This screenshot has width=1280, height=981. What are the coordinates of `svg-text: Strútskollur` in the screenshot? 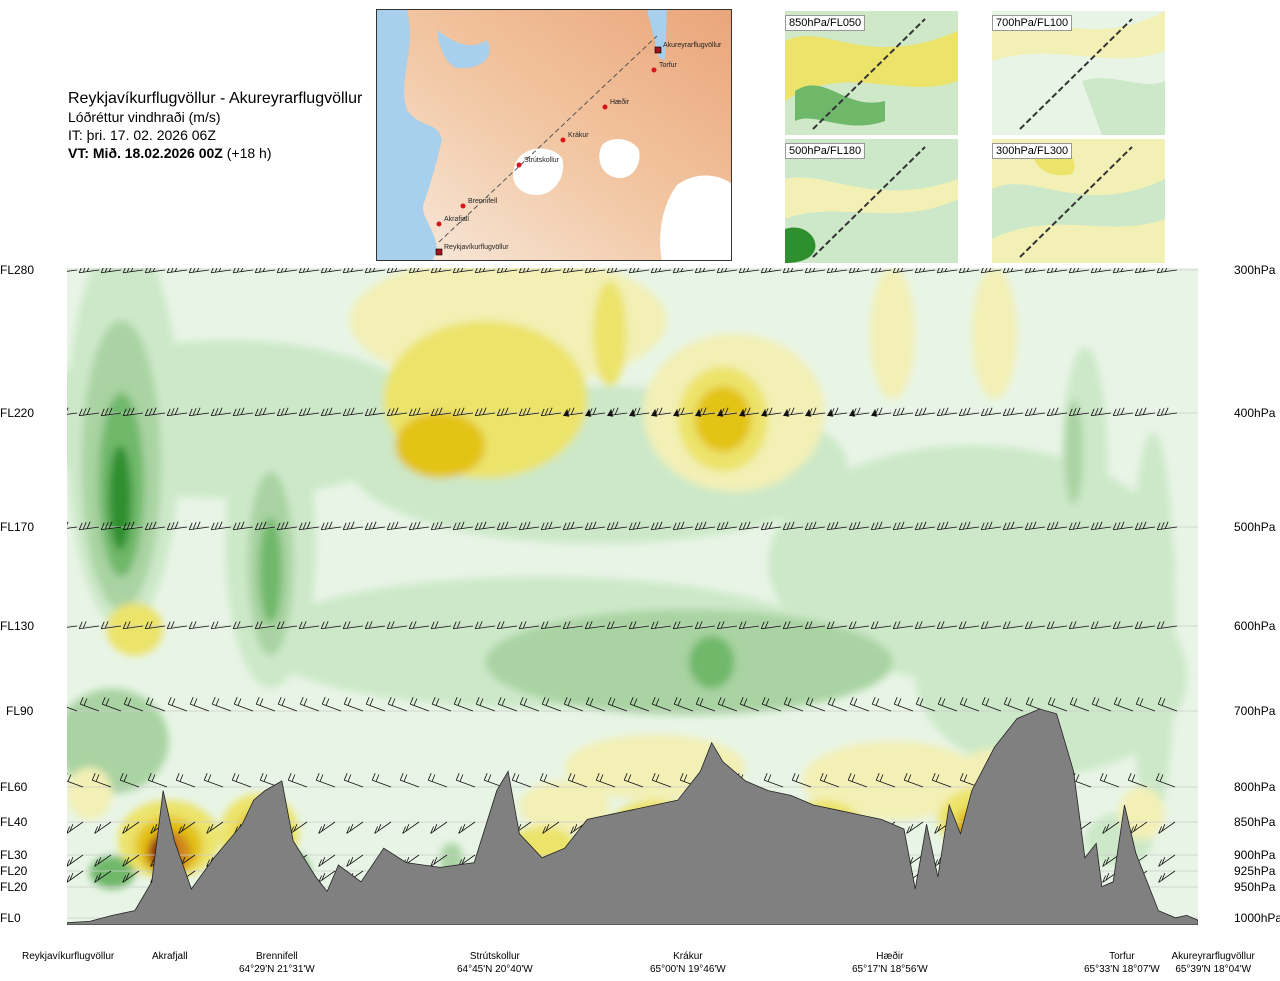 It's located at (542, 160).